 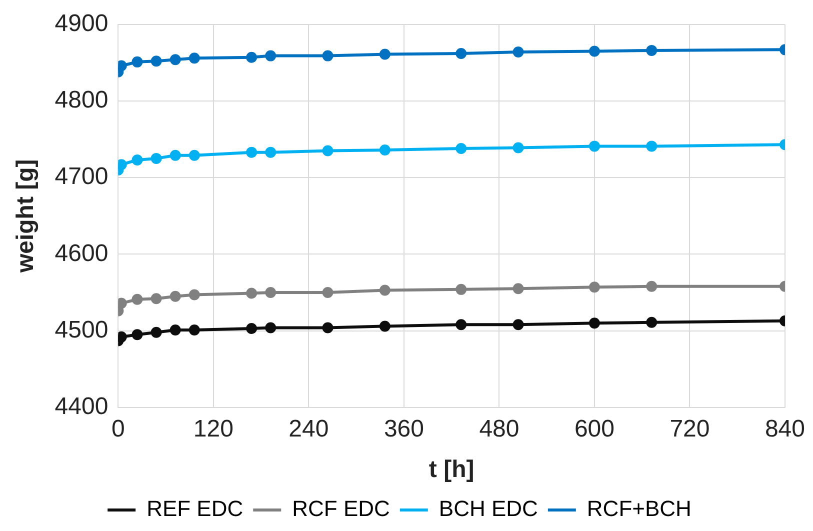 What do you see at coordinates (639, 509) in the screenshot?
I see `legend-label: RCF+BCH` at bounding box center [639, 509].